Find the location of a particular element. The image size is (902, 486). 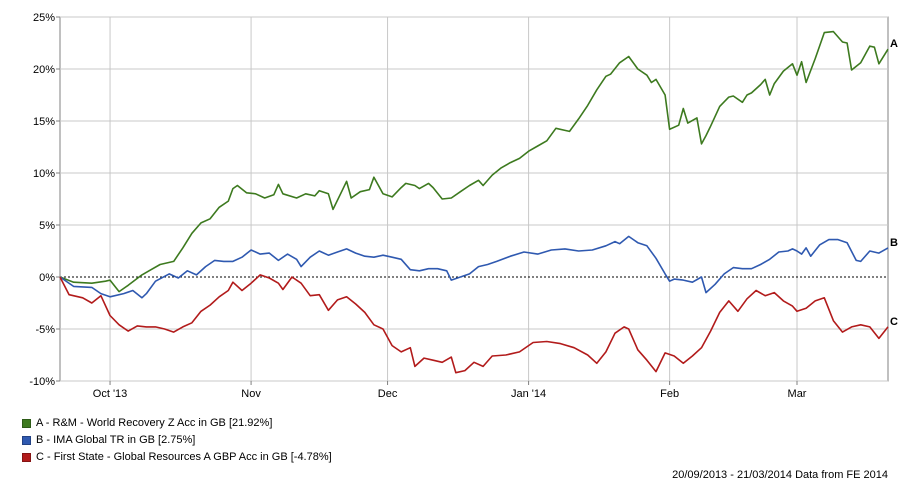

y-tick-label: 15% is located at coordinates (44, 122).